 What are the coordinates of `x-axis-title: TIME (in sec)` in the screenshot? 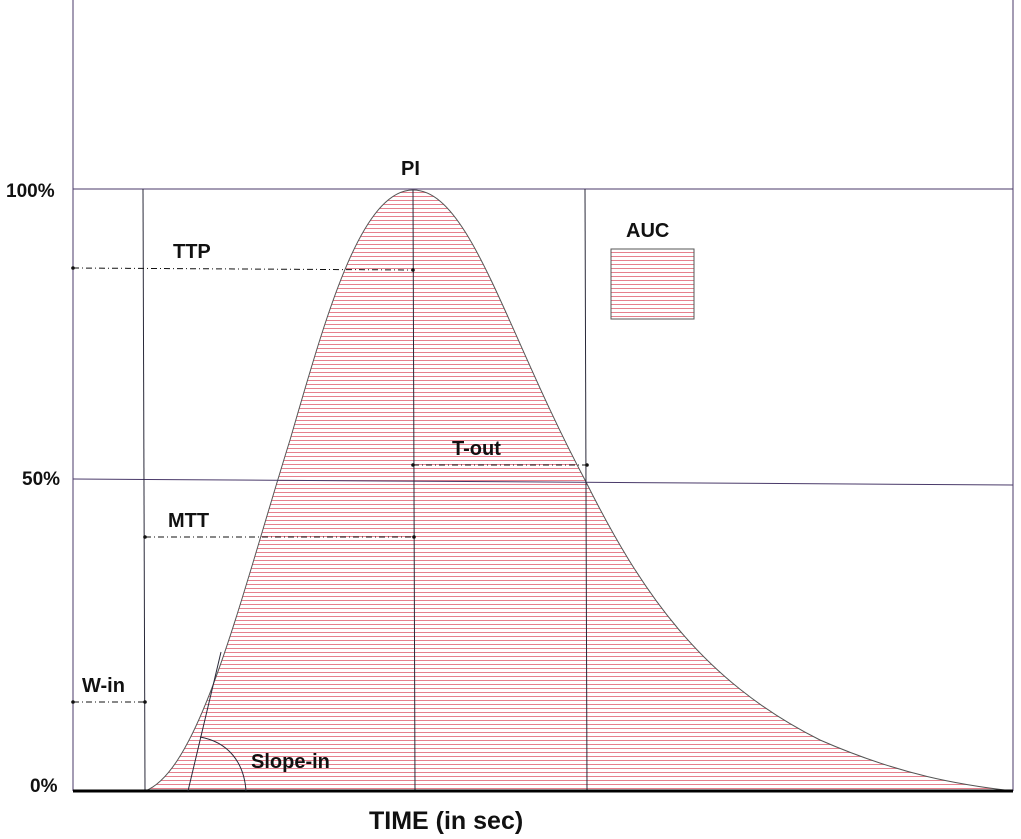 It's located at (446, 821).